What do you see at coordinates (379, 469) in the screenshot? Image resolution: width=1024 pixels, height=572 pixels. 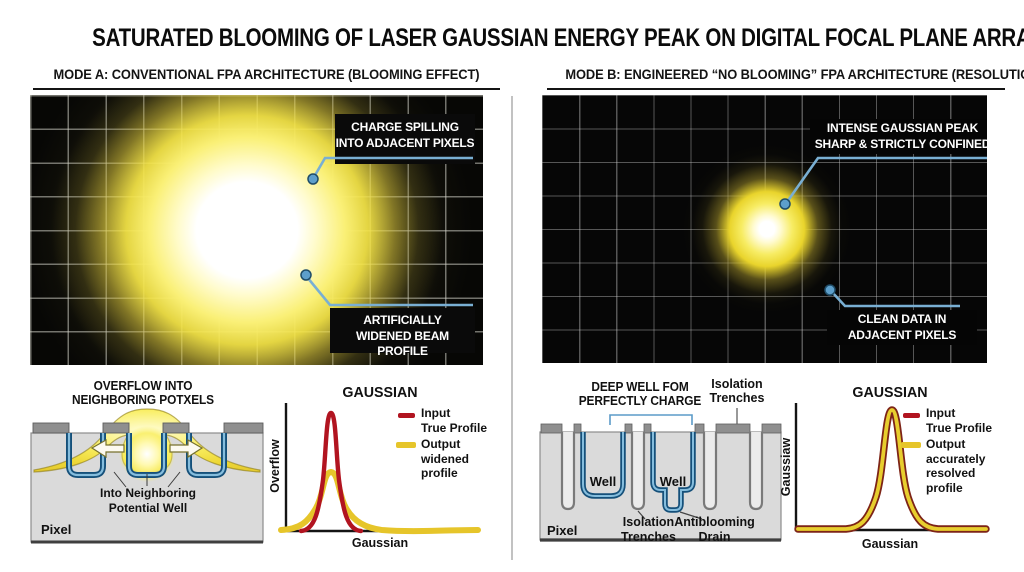 I see `gaussian-plot-a` at bounding box center [379, 469].